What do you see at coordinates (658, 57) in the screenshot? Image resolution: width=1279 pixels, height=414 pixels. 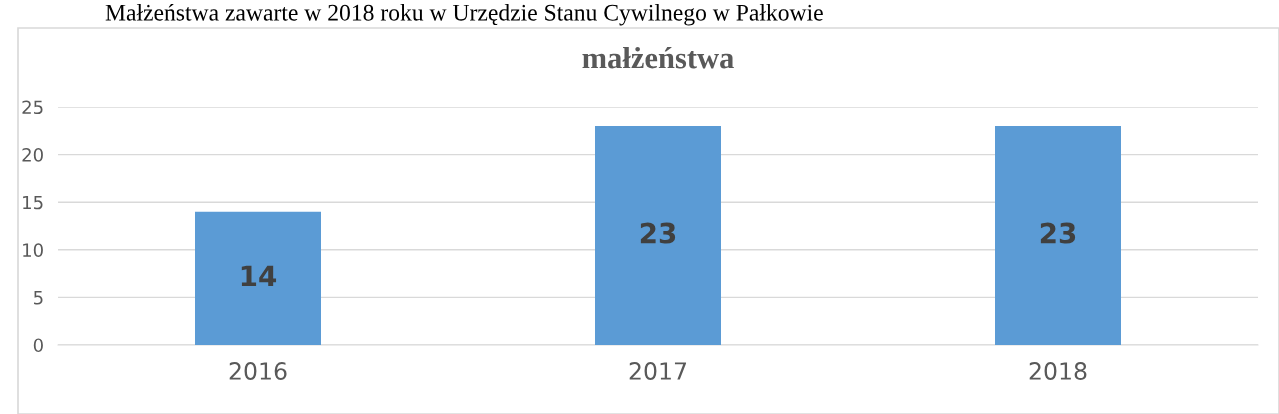 I see `chart-title: małżeństwa` at bounding box center [658, 57].